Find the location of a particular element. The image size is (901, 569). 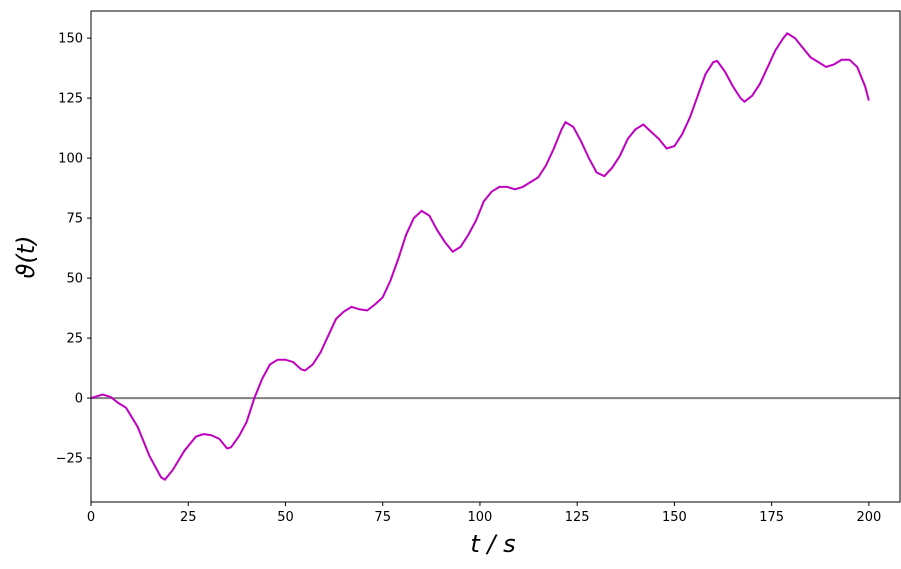

x-tick-label: 100 is located at coordinates (480, 517).